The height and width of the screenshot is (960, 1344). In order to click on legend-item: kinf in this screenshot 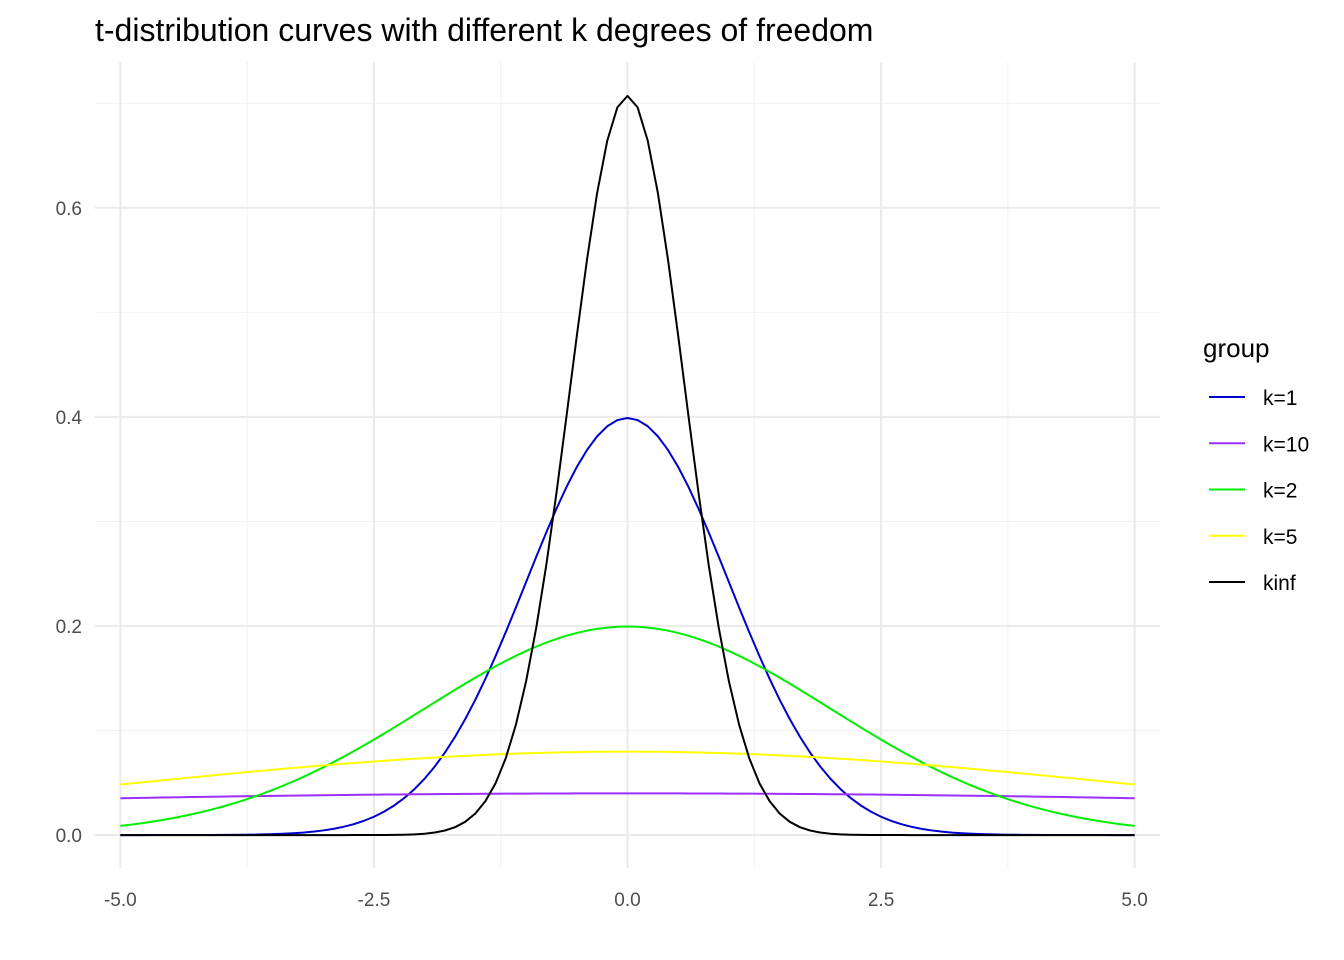, I will do `click(1252, 583)`.